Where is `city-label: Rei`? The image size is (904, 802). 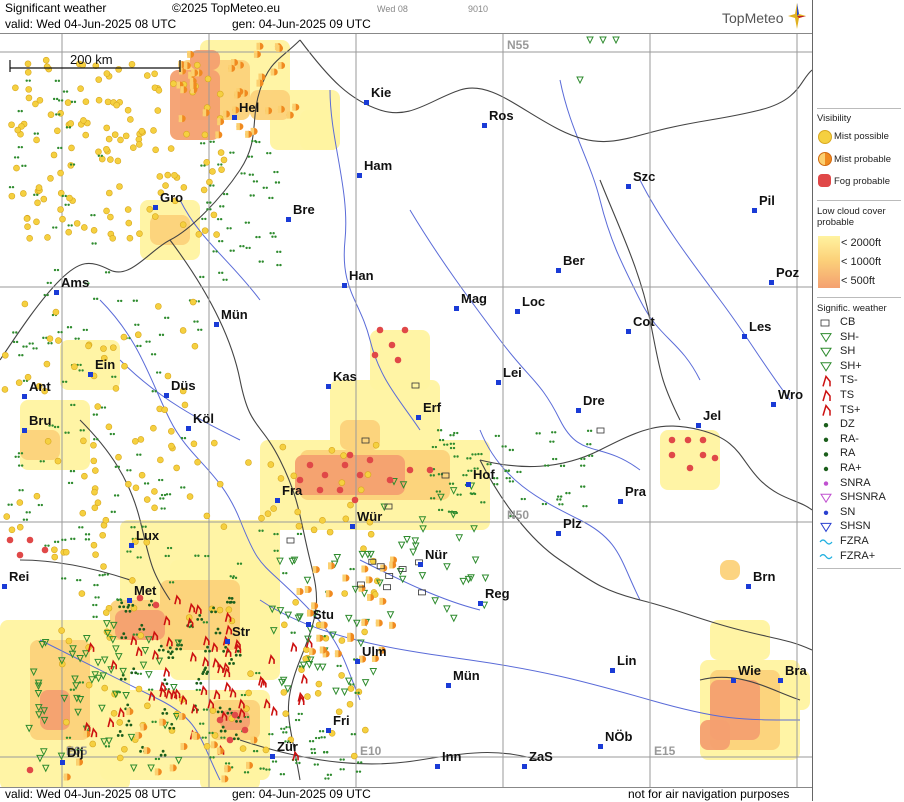 city-label: Rei is located at coordinates (19, 576).